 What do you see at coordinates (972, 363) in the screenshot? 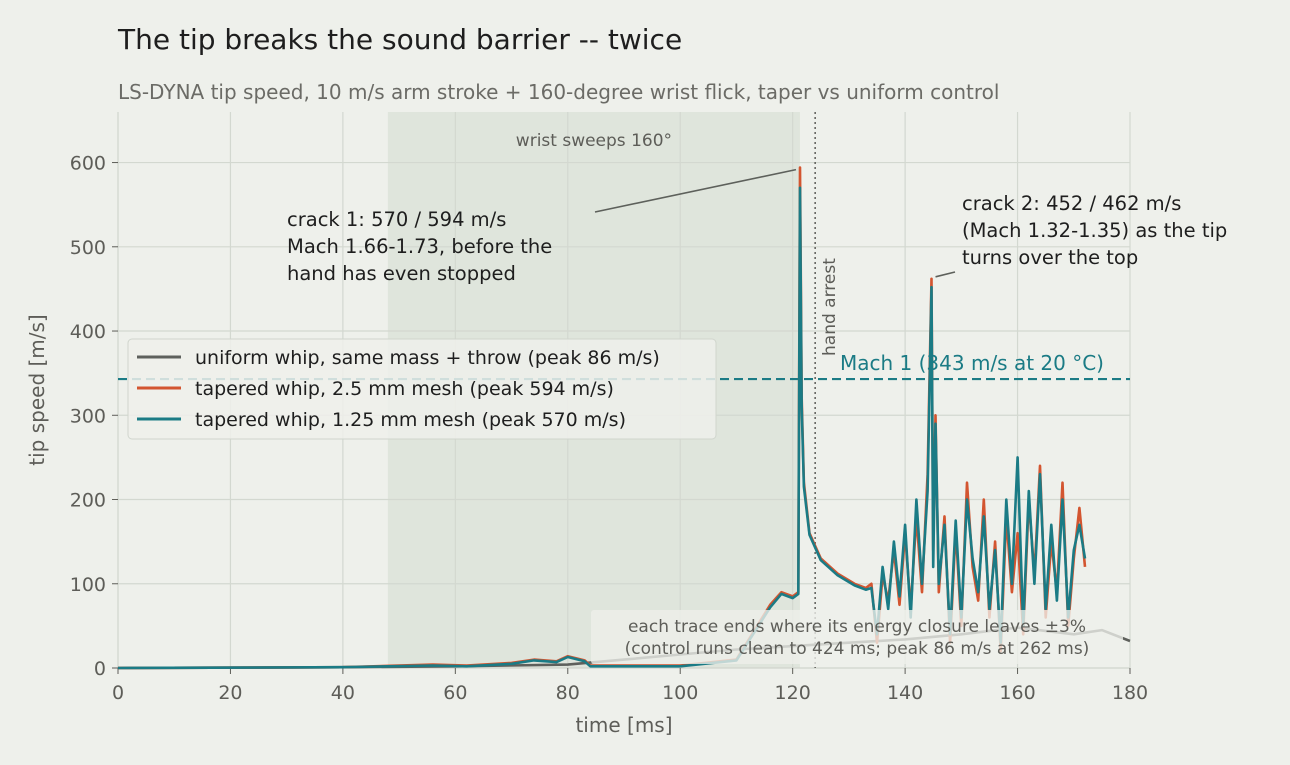
I see `mach1-label: Mach 1 (343 m/s at 20 °C)` at bounding box center [972, 363].